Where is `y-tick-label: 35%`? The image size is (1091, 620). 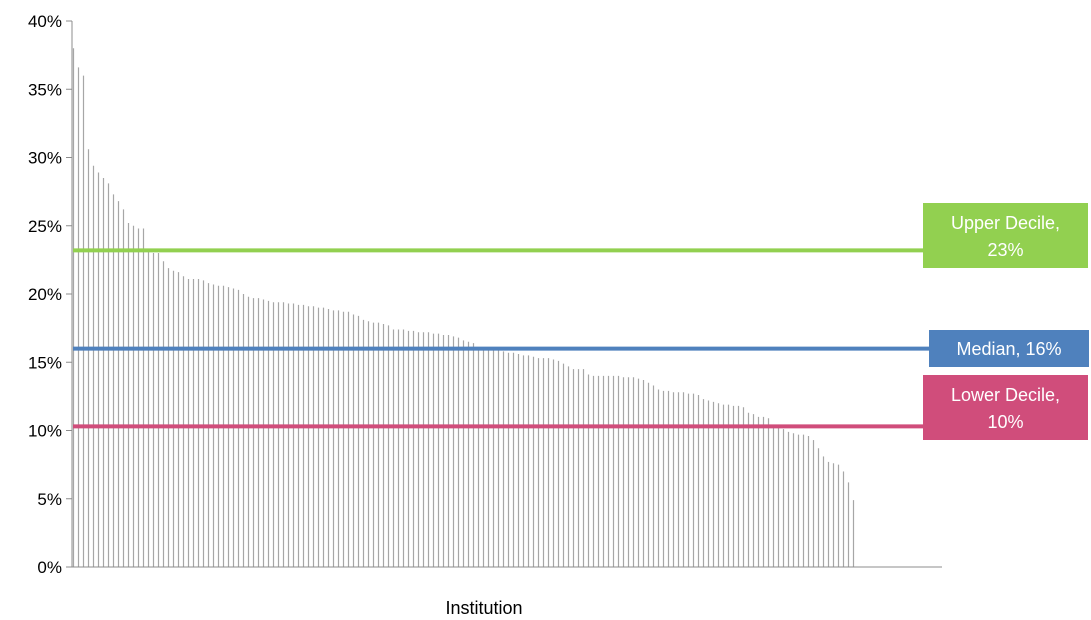 y-tick-label: 35% is located at coordinates (45, 89).